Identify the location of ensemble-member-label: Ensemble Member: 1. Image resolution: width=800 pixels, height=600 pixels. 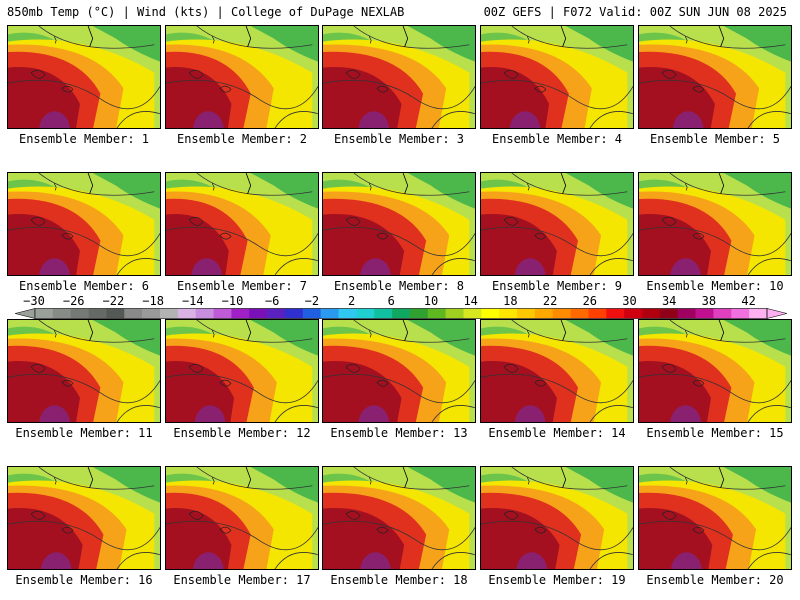
(84, 139).